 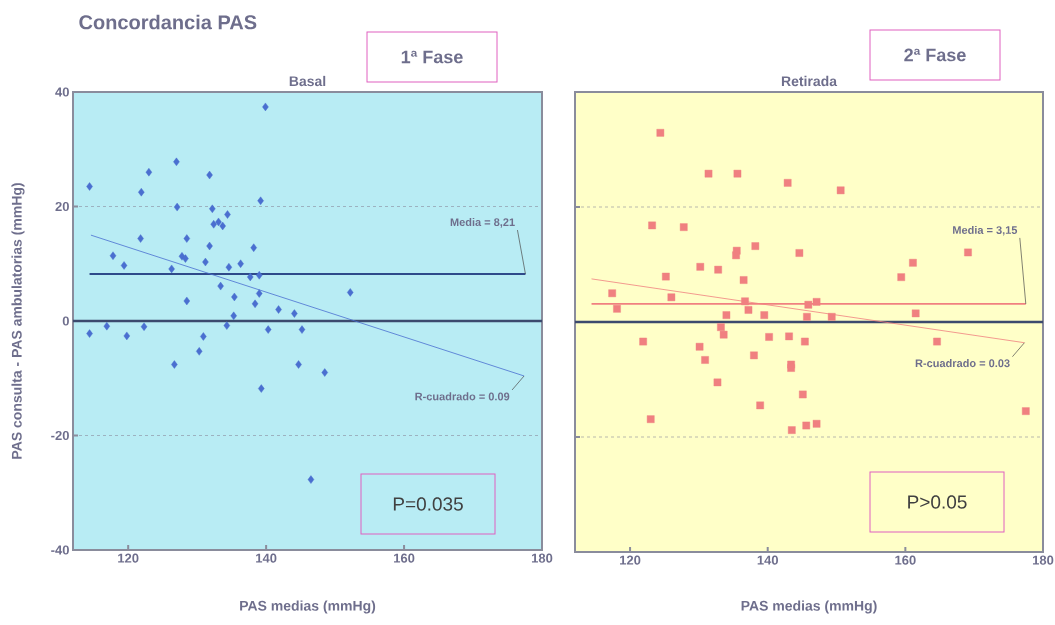 What do you see at coordinates (462, 396) in the screenshot?
I see `annotation: R-cuadrado = 0.09` at bounding box center [462, 396].